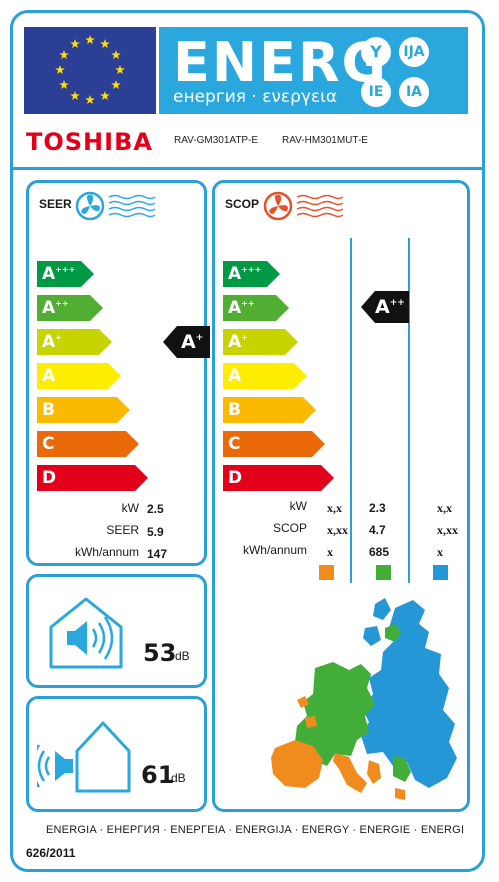 This screenshot has height=882, width=499. Describe the element at coordinates (280, 62) in the screenshot. I see `energy-word: ENERG` at that location.